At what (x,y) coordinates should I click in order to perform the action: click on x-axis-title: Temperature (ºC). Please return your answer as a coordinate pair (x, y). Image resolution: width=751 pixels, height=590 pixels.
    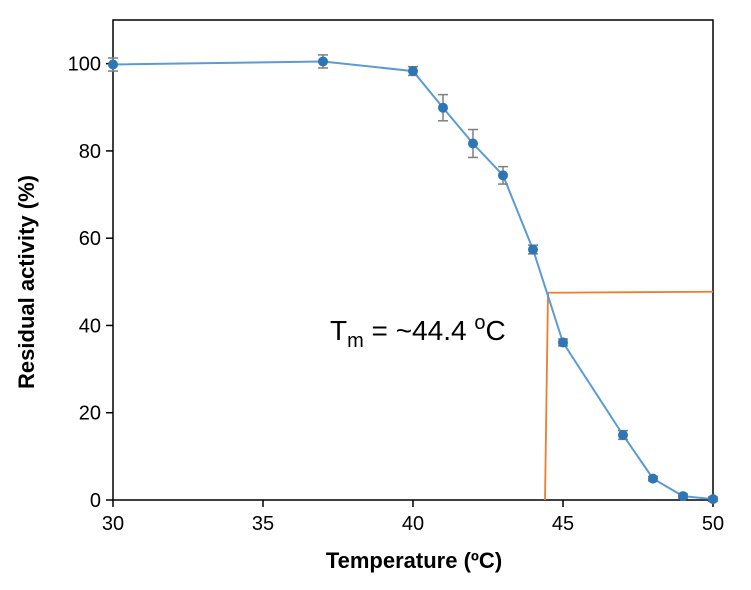
    Looking at the image, I should click on (414, 560).